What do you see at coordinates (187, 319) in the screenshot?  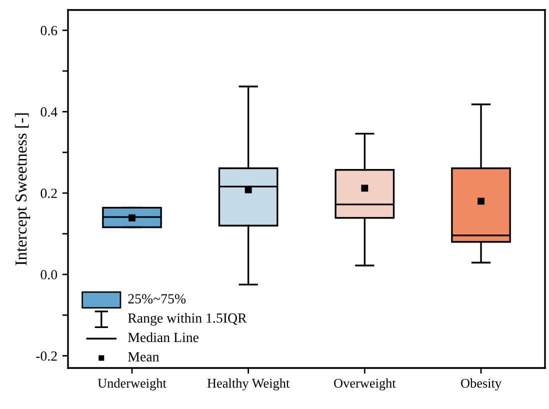 I see `annotation: Range within 1.5IQR` at bounding box center [187, 319].